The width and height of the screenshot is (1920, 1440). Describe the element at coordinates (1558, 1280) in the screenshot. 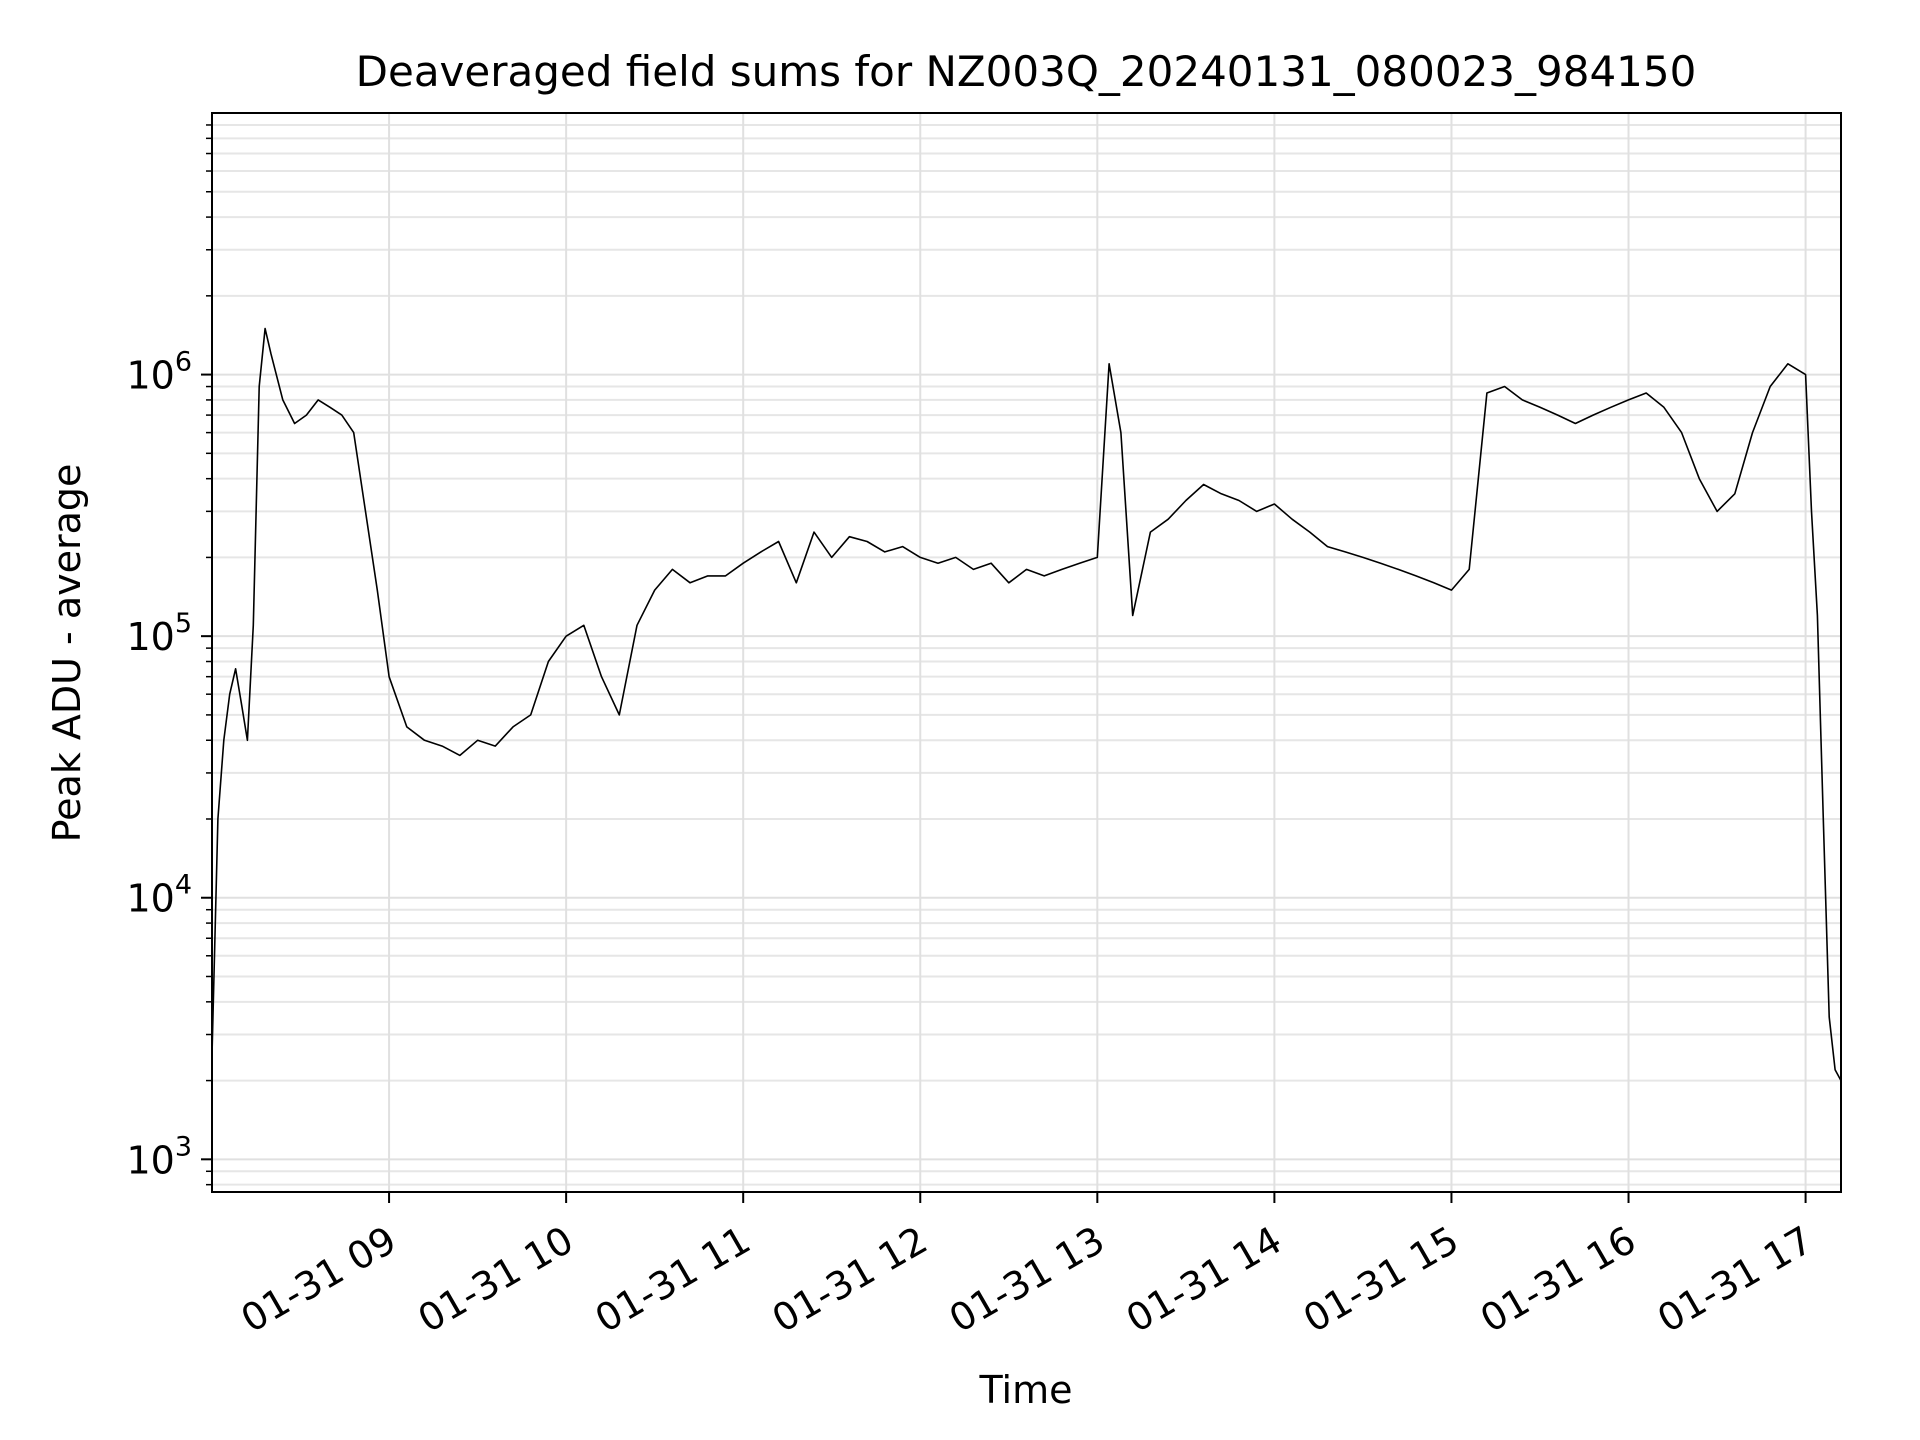

I see `x-tick-label: 01-31 16` at that location.